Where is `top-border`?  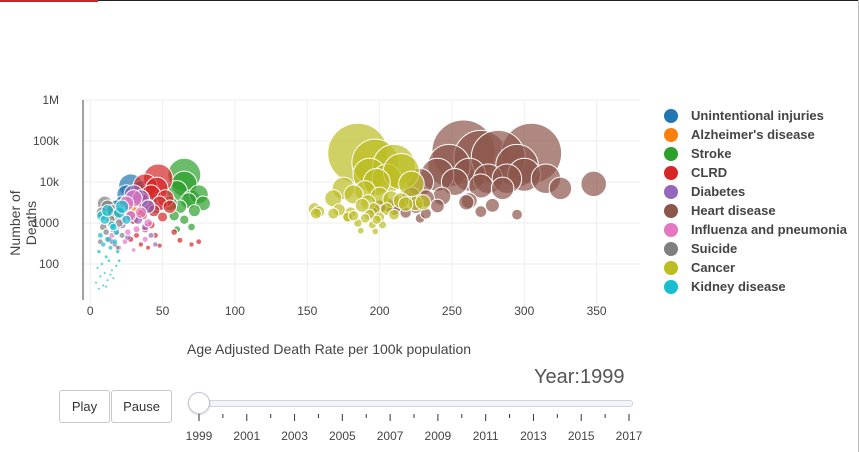
top-border is located at coordinates (429, 0).